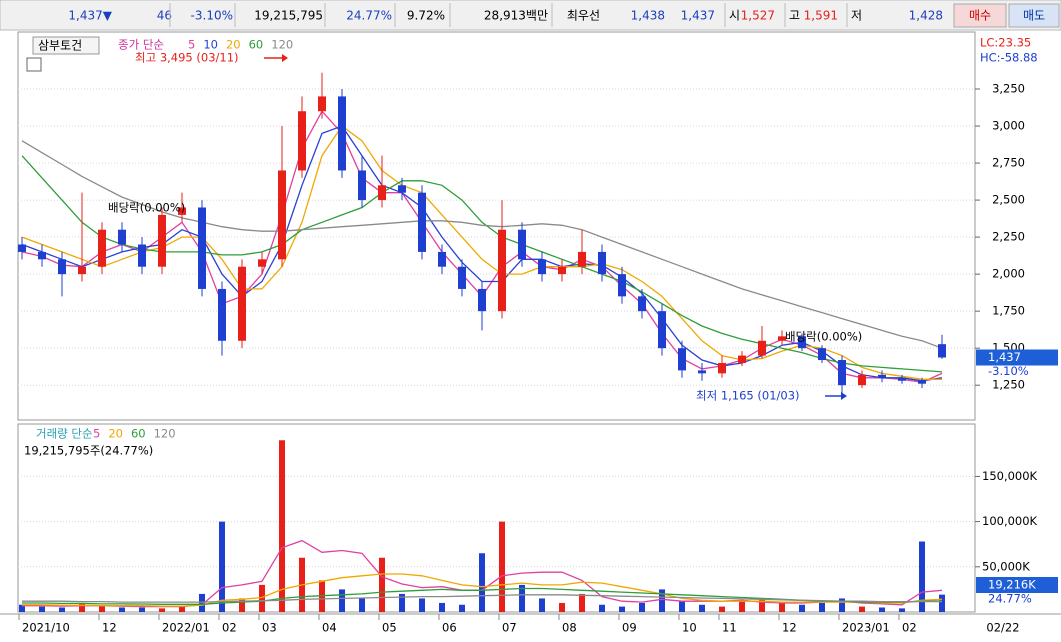  What do you see at coordinates (698, 16) in the screenshot?
I see `header-cell: 1,437` at bounding box center [698, 16].